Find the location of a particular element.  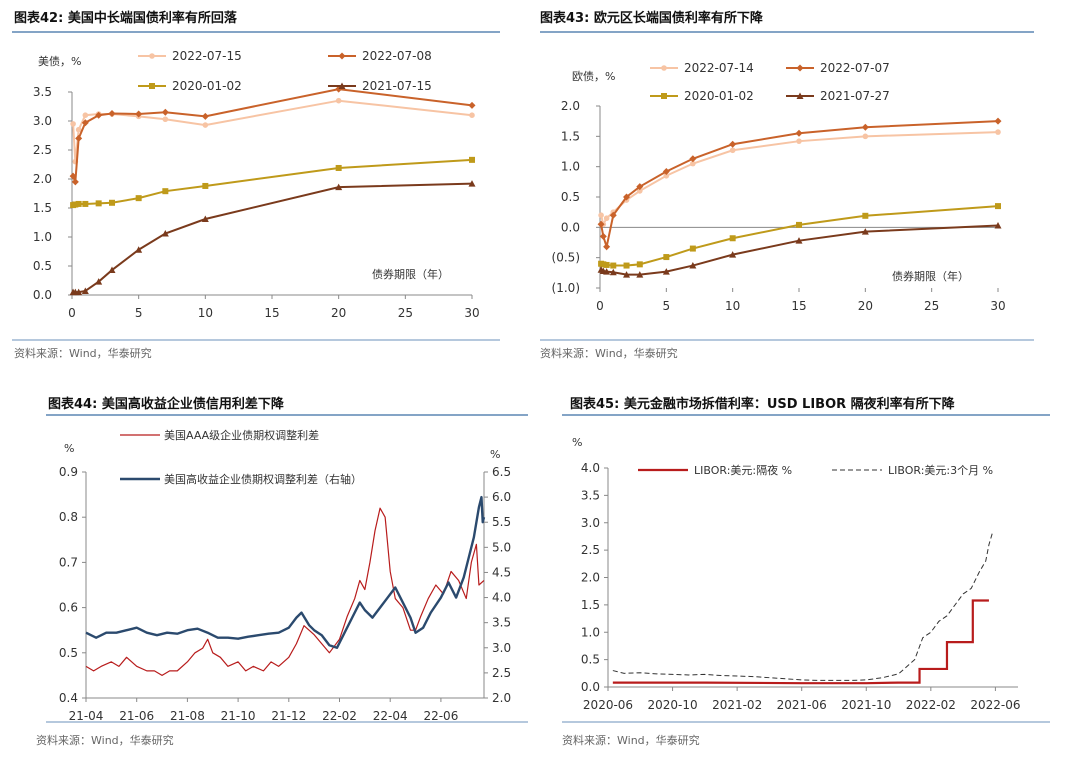

chart-42-xlabel: 债券期限（年） is located at coordinates (410, 274).